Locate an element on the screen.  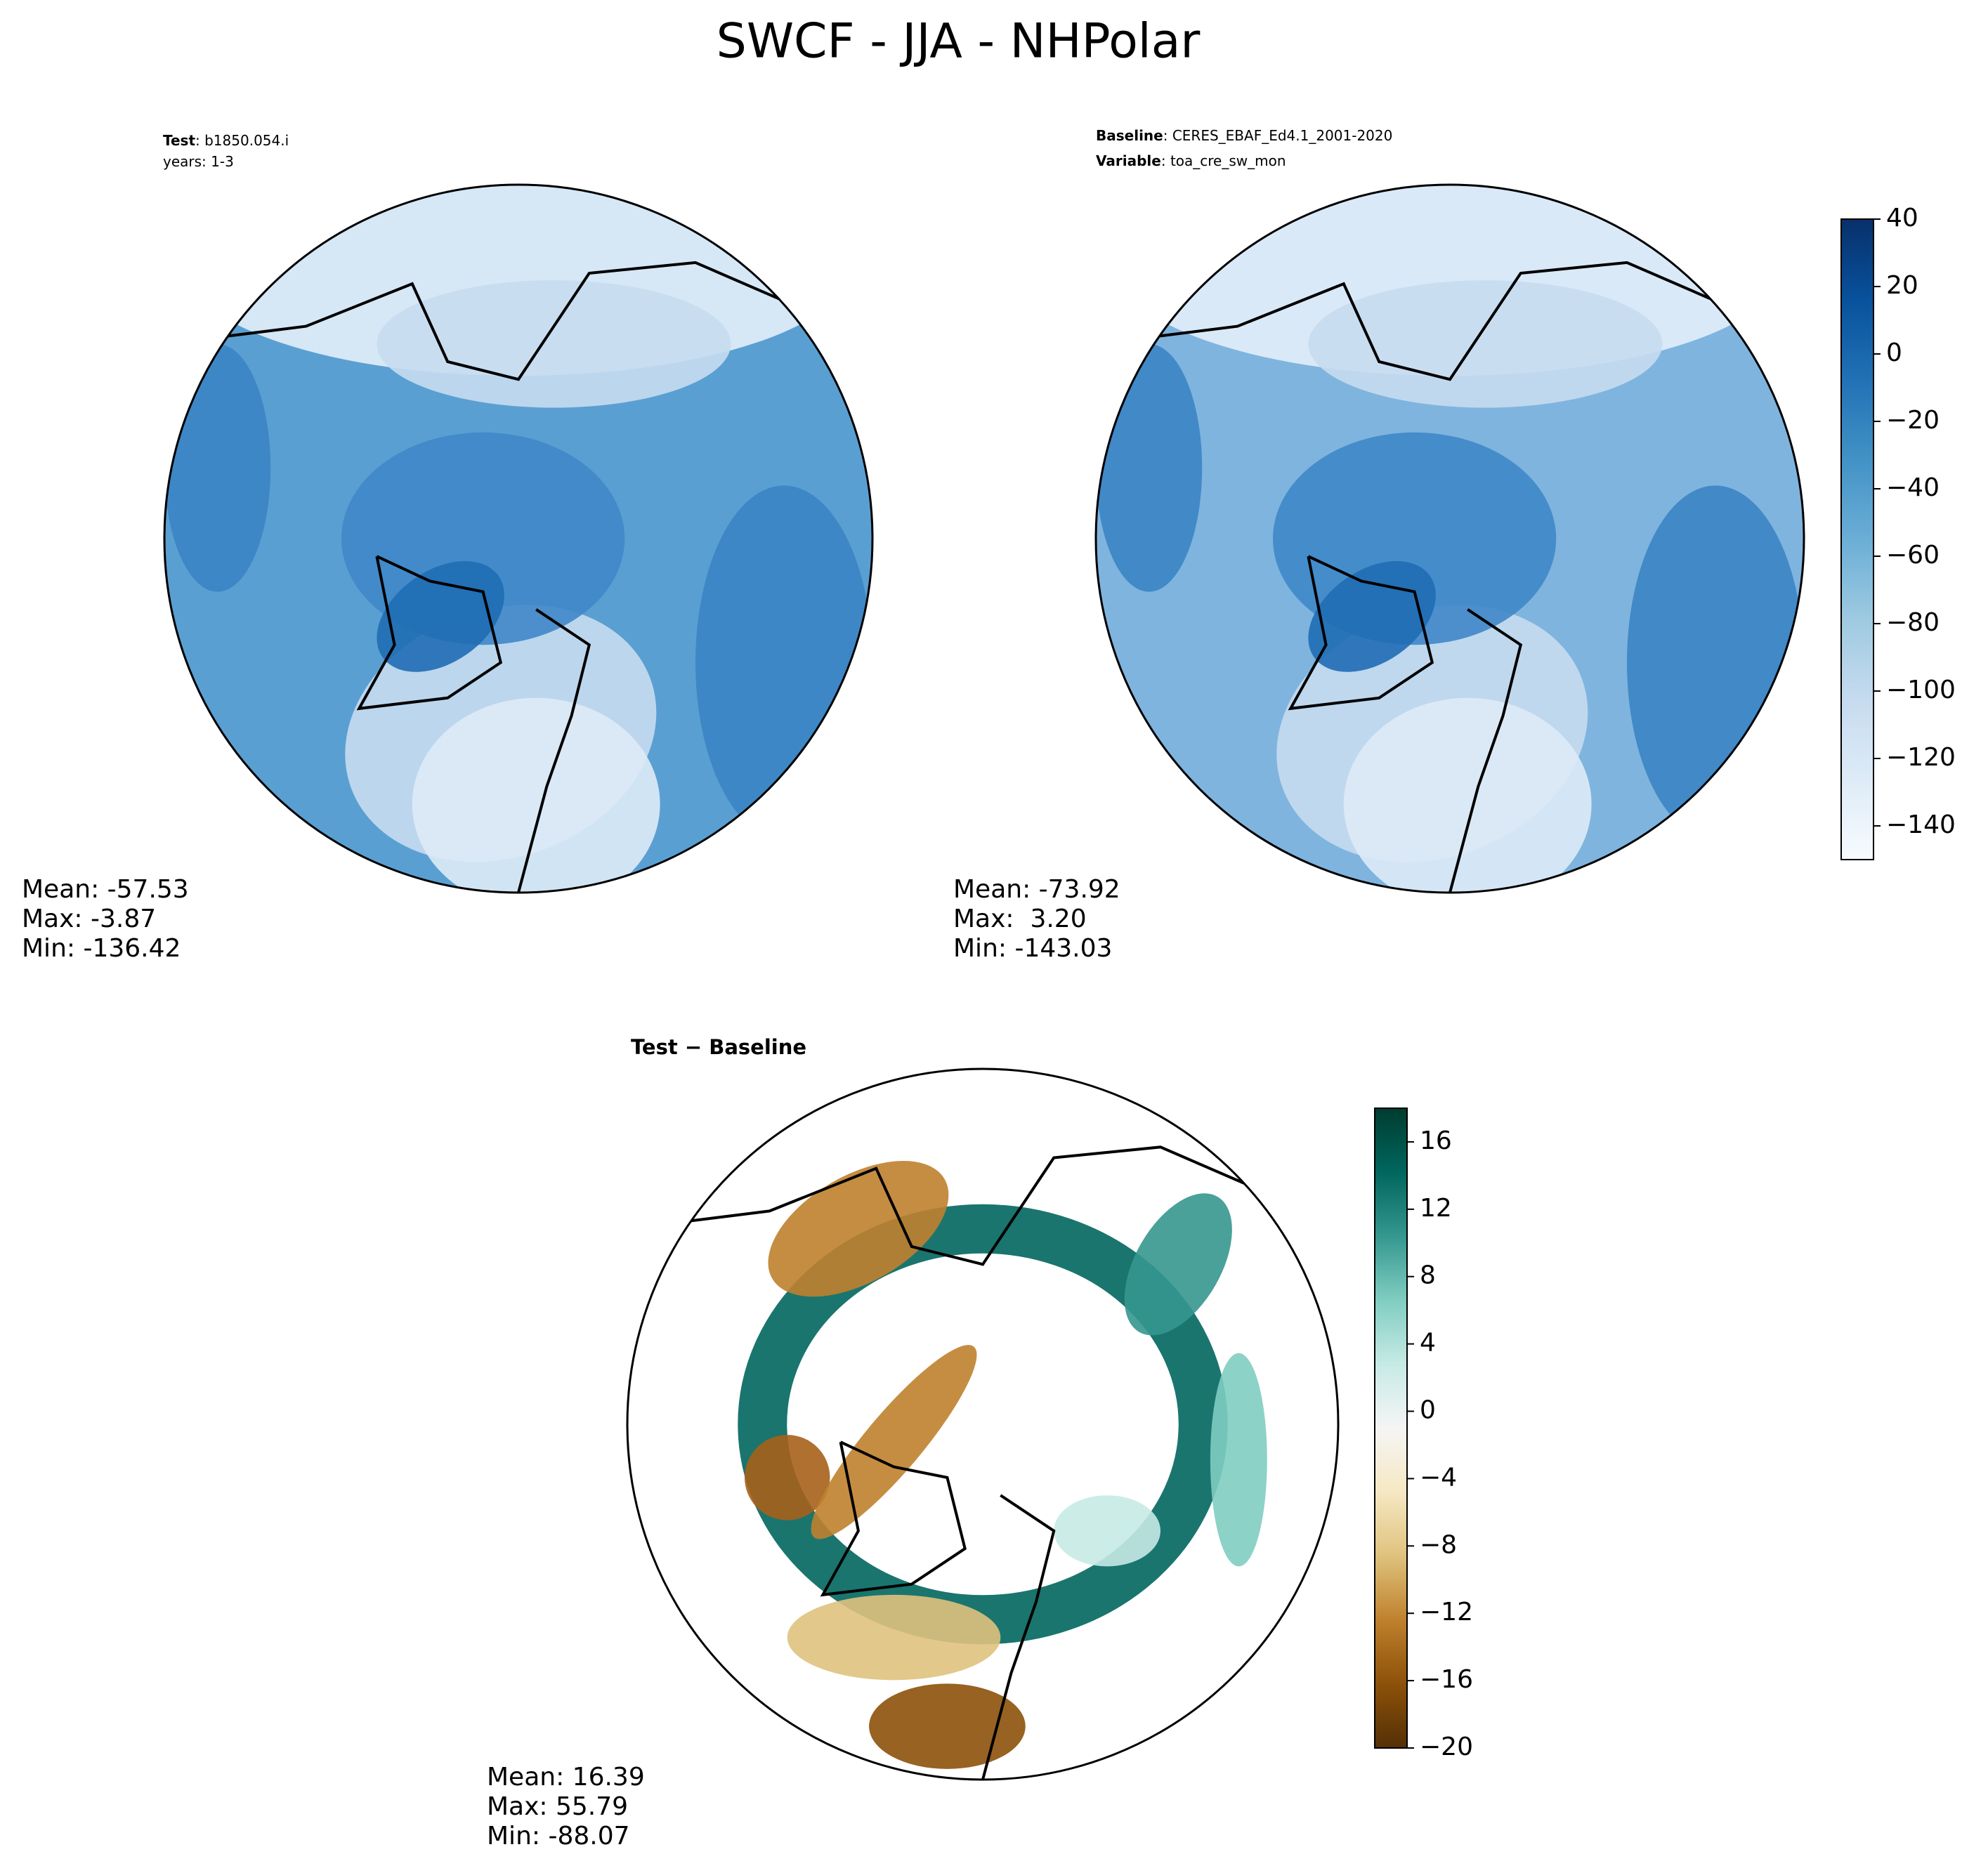
colorbar-tick-label: −40 is located at coordinates (1913, 487).